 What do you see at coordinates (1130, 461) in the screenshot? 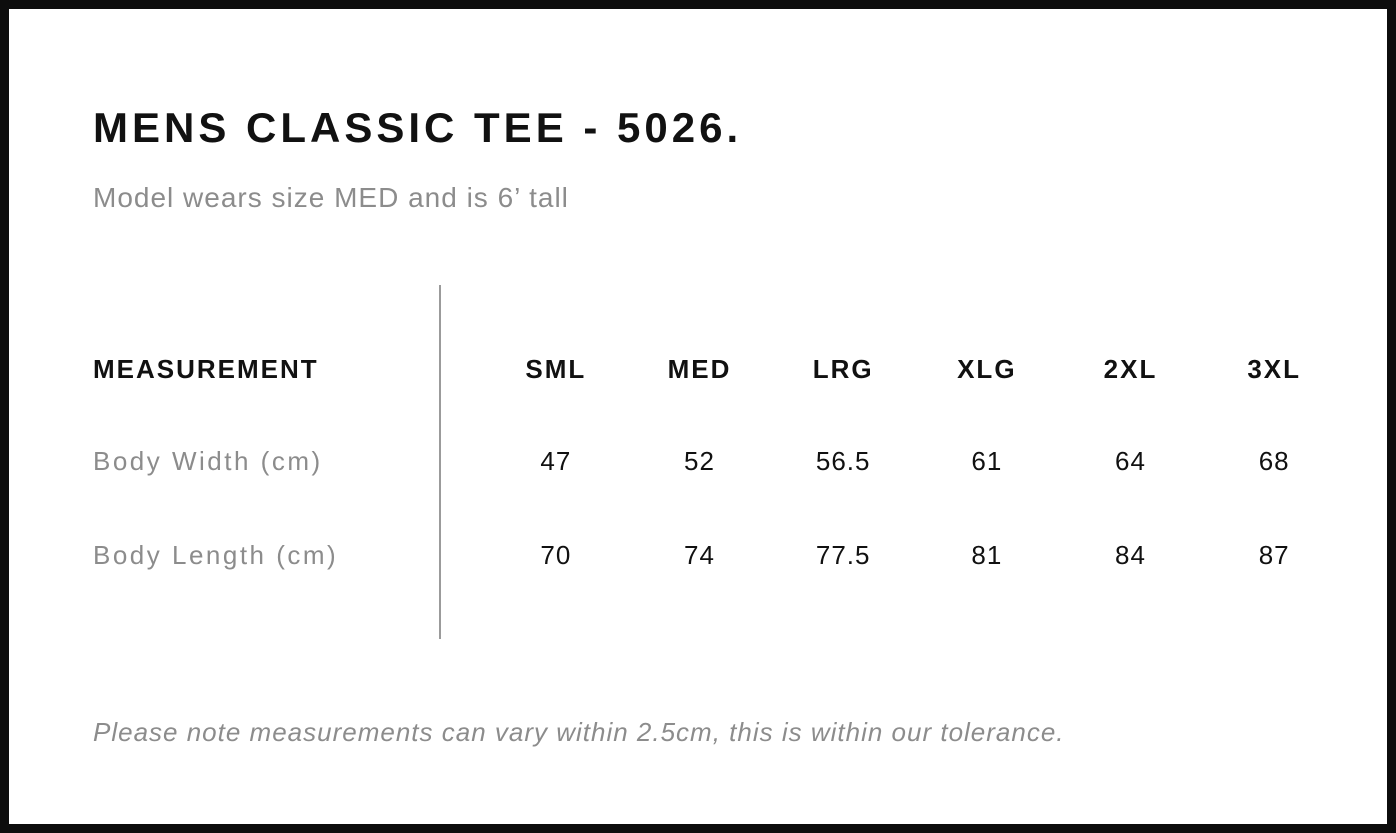
I see `body-width-value-2xl: 64` at bounding box center [1130, 461].